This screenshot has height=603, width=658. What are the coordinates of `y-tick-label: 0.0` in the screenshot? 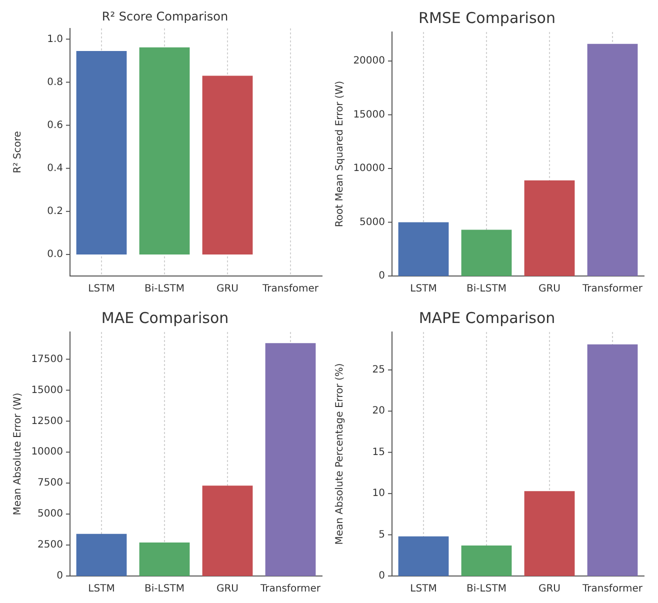 It's located at (55, 254).